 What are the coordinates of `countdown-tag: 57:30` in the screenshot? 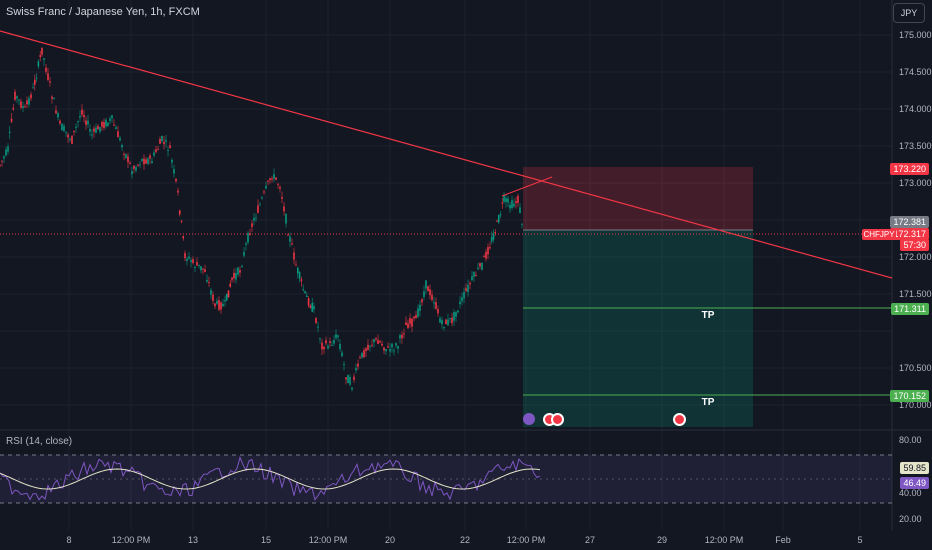 It's located at (914, 245).